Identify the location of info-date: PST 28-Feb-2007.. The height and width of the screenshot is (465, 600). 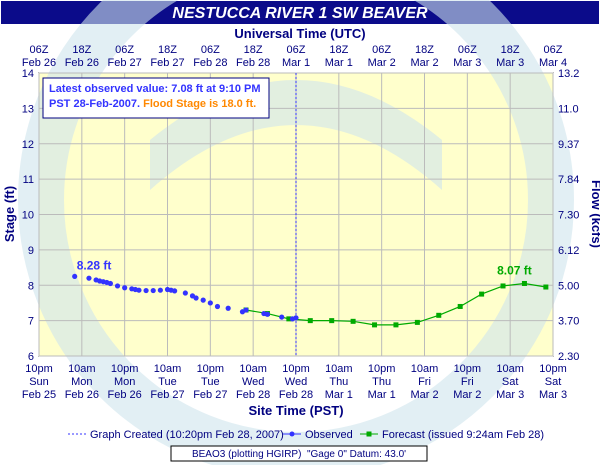
(94, 104).